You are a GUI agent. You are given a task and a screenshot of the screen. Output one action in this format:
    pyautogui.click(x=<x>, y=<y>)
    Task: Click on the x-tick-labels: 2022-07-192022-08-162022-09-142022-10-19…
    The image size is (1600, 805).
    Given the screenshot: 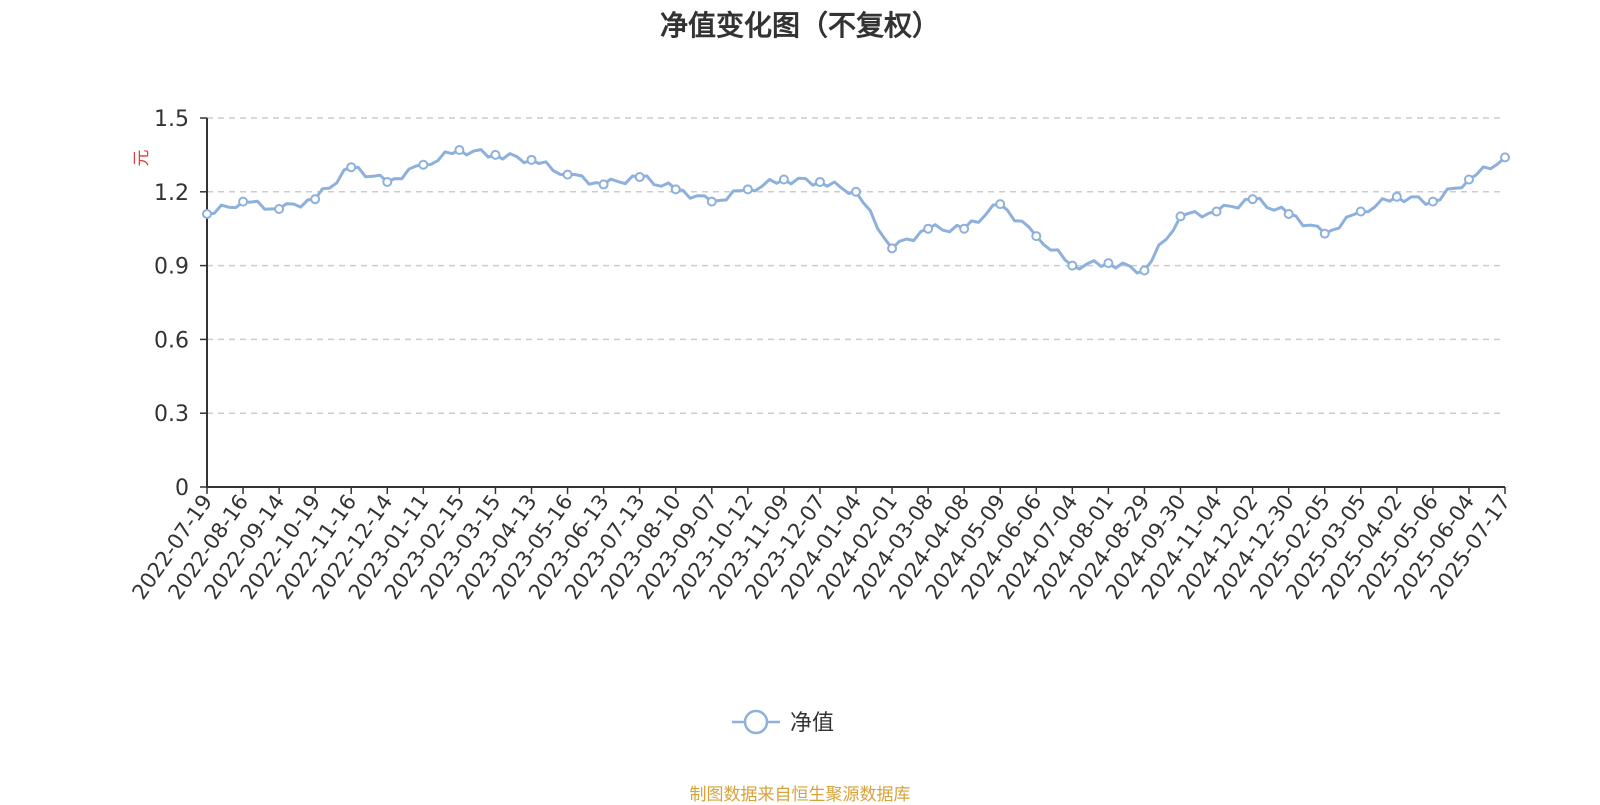 What is the action you would take?
    pyautogui.click(x=821, y=545)
    